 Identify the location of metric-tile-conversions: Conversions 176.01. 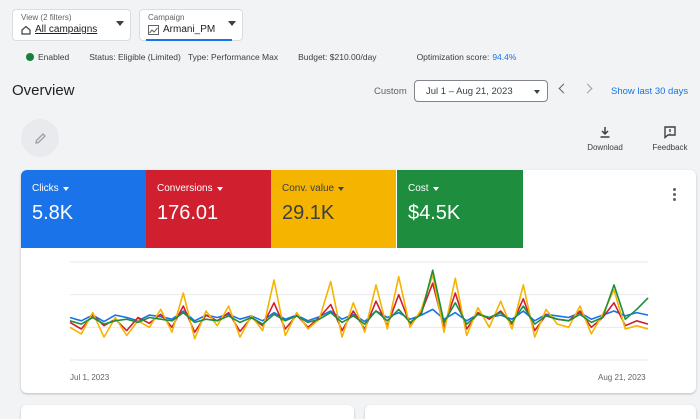
(208, 209).